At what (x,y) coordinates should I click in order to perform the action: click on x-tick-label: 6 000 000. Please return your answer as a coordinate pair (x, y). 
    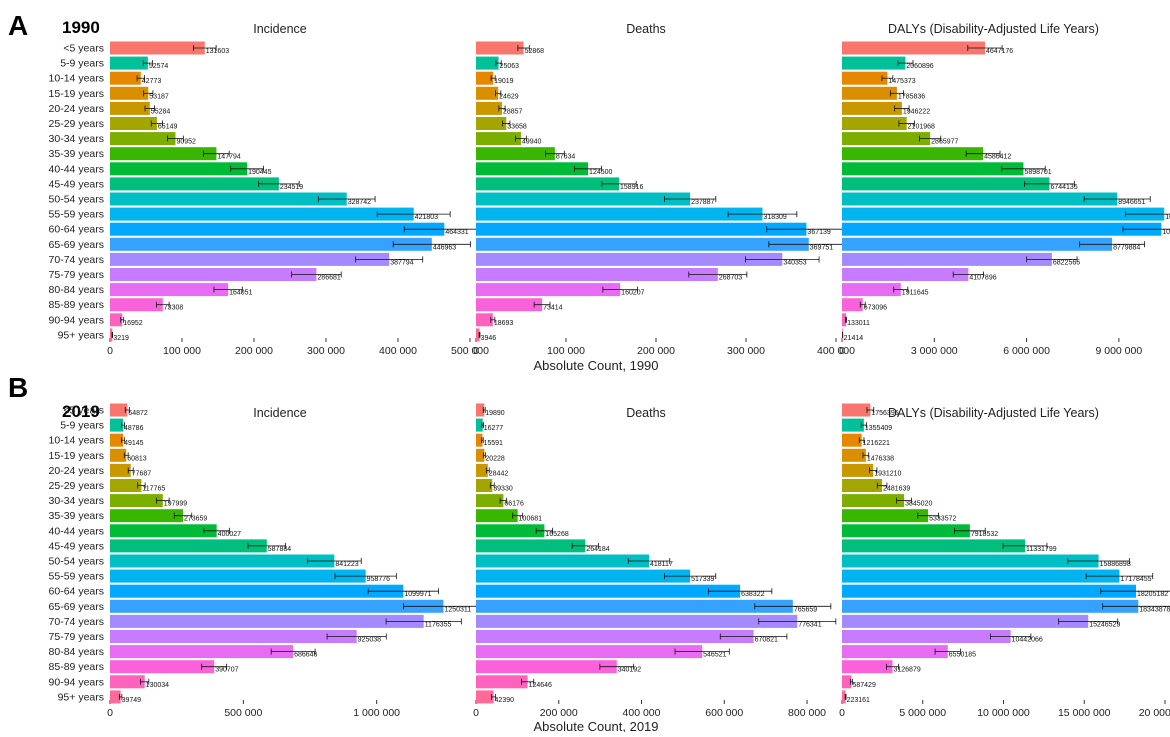
    Looking at the image, I should click on (1026, 351).